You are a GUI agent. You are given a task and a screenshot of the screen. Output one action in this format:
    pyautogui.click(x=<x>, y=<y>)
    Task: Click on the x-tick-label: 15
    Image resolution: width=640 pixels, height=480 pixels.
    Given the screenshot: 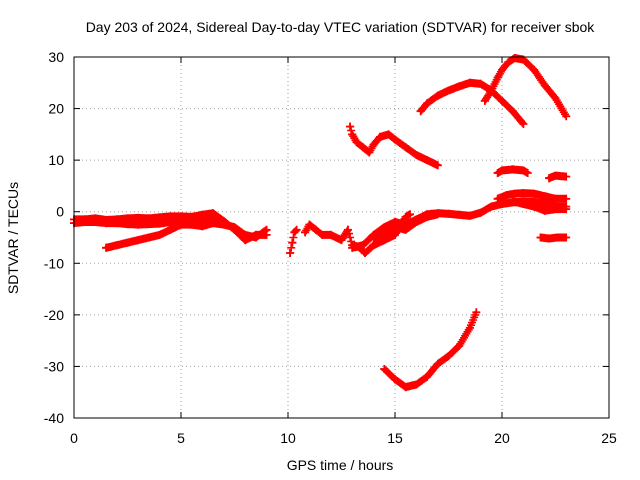 What is the action you would take?
    pyautogui.click(x=395, y=438)
    